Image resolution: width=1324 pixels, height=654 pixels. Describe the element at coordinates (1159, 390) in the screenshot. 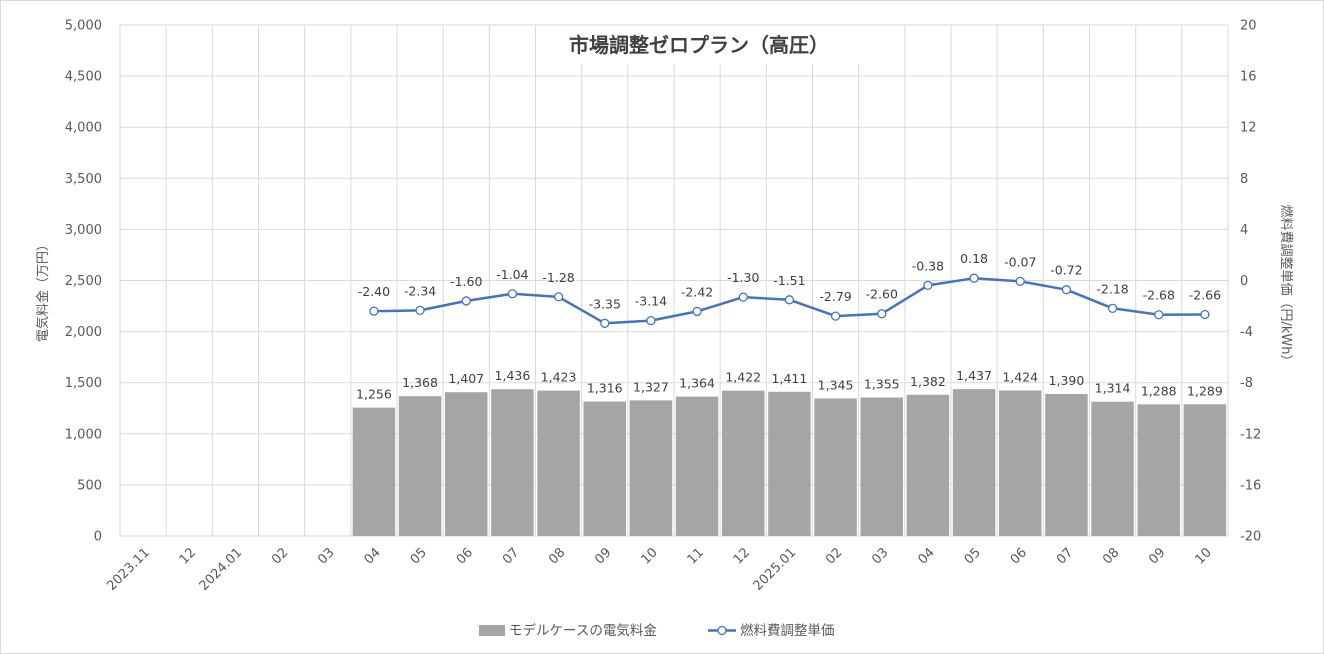

I see `bar-data-label: 1,288` at that location.